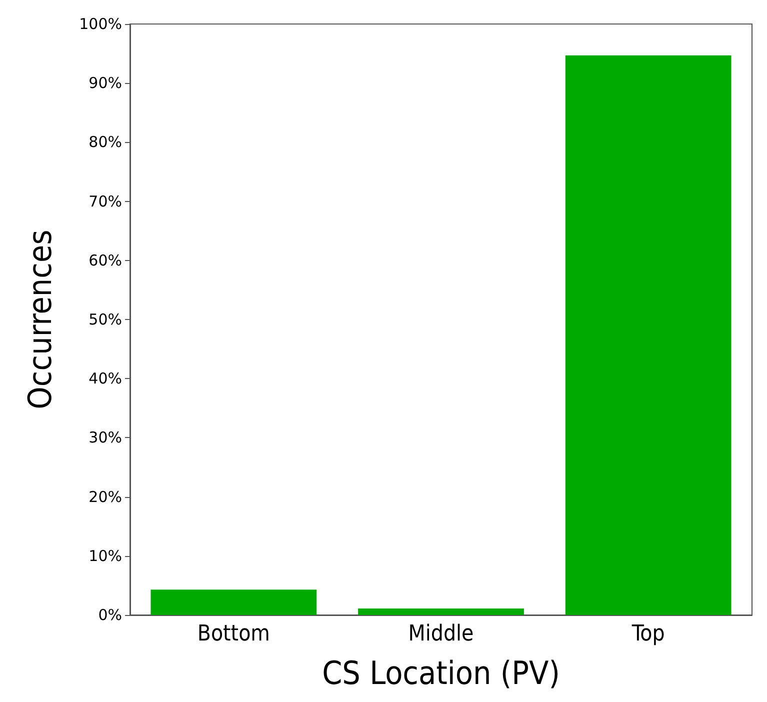 The height and width of the screenshot is (702, 767). I want to click on x-axis-title: CS Location (PV), so click(441, 673).